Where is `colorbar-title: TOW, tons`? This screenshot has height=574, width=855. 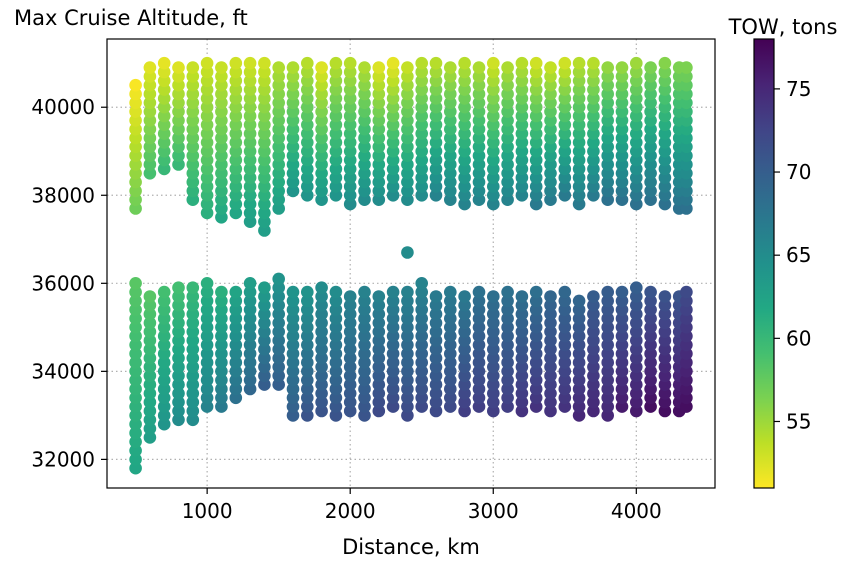 colorbar-title: TOW, tons is located at coordinates (783, 27).